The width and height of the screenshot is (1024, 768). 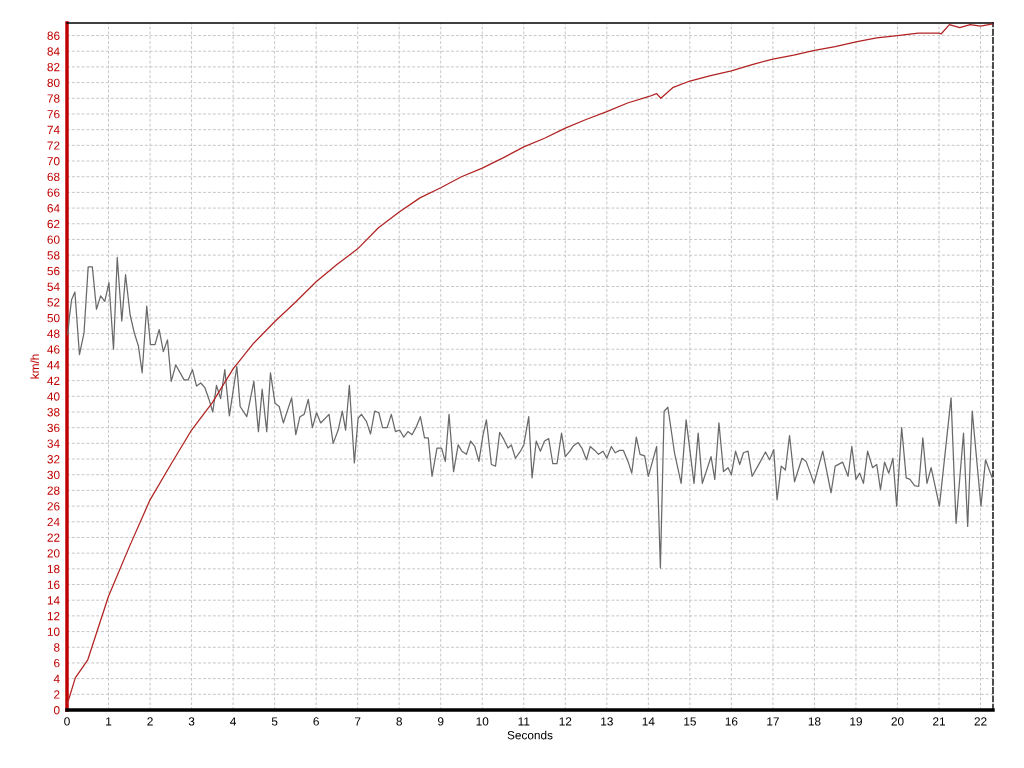 I want to click on x-tick-label: 1, so click(x=109, y=721).